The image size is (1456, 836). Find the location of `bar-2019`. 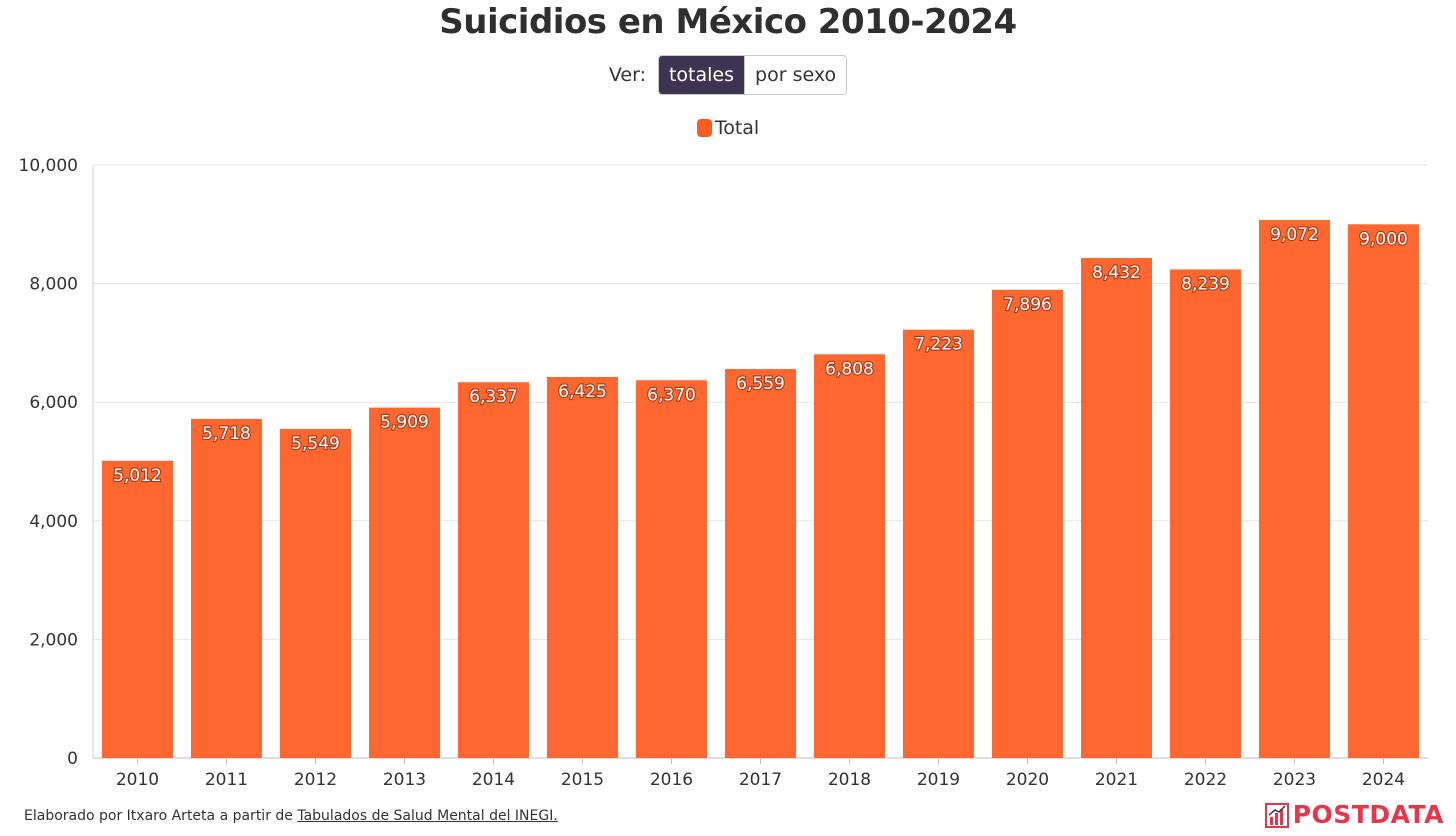

bar-2019 is located at coordinates (938, 543).